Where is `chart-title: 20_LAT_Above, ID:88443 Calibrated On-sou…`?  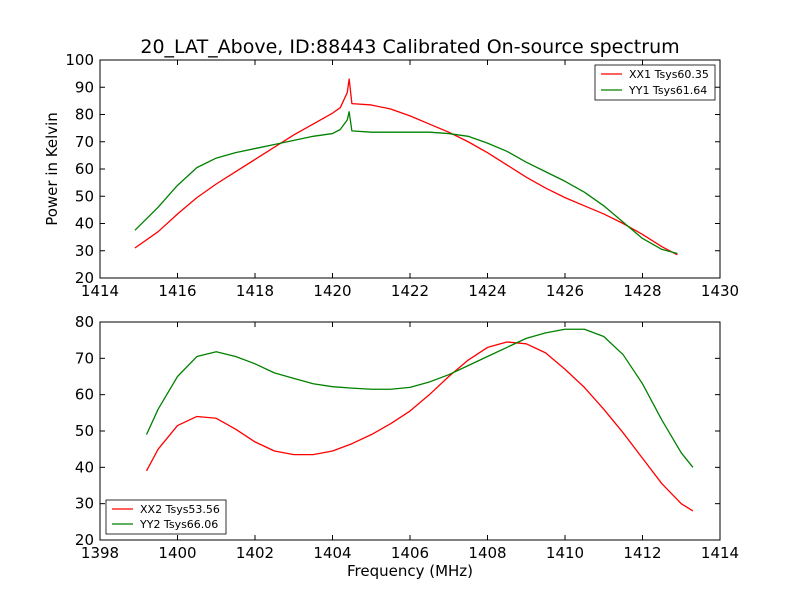 chart-title: 20_LAT_Above, ID:88443 Calibrated On-sou… is located at coordinates (409, 47).